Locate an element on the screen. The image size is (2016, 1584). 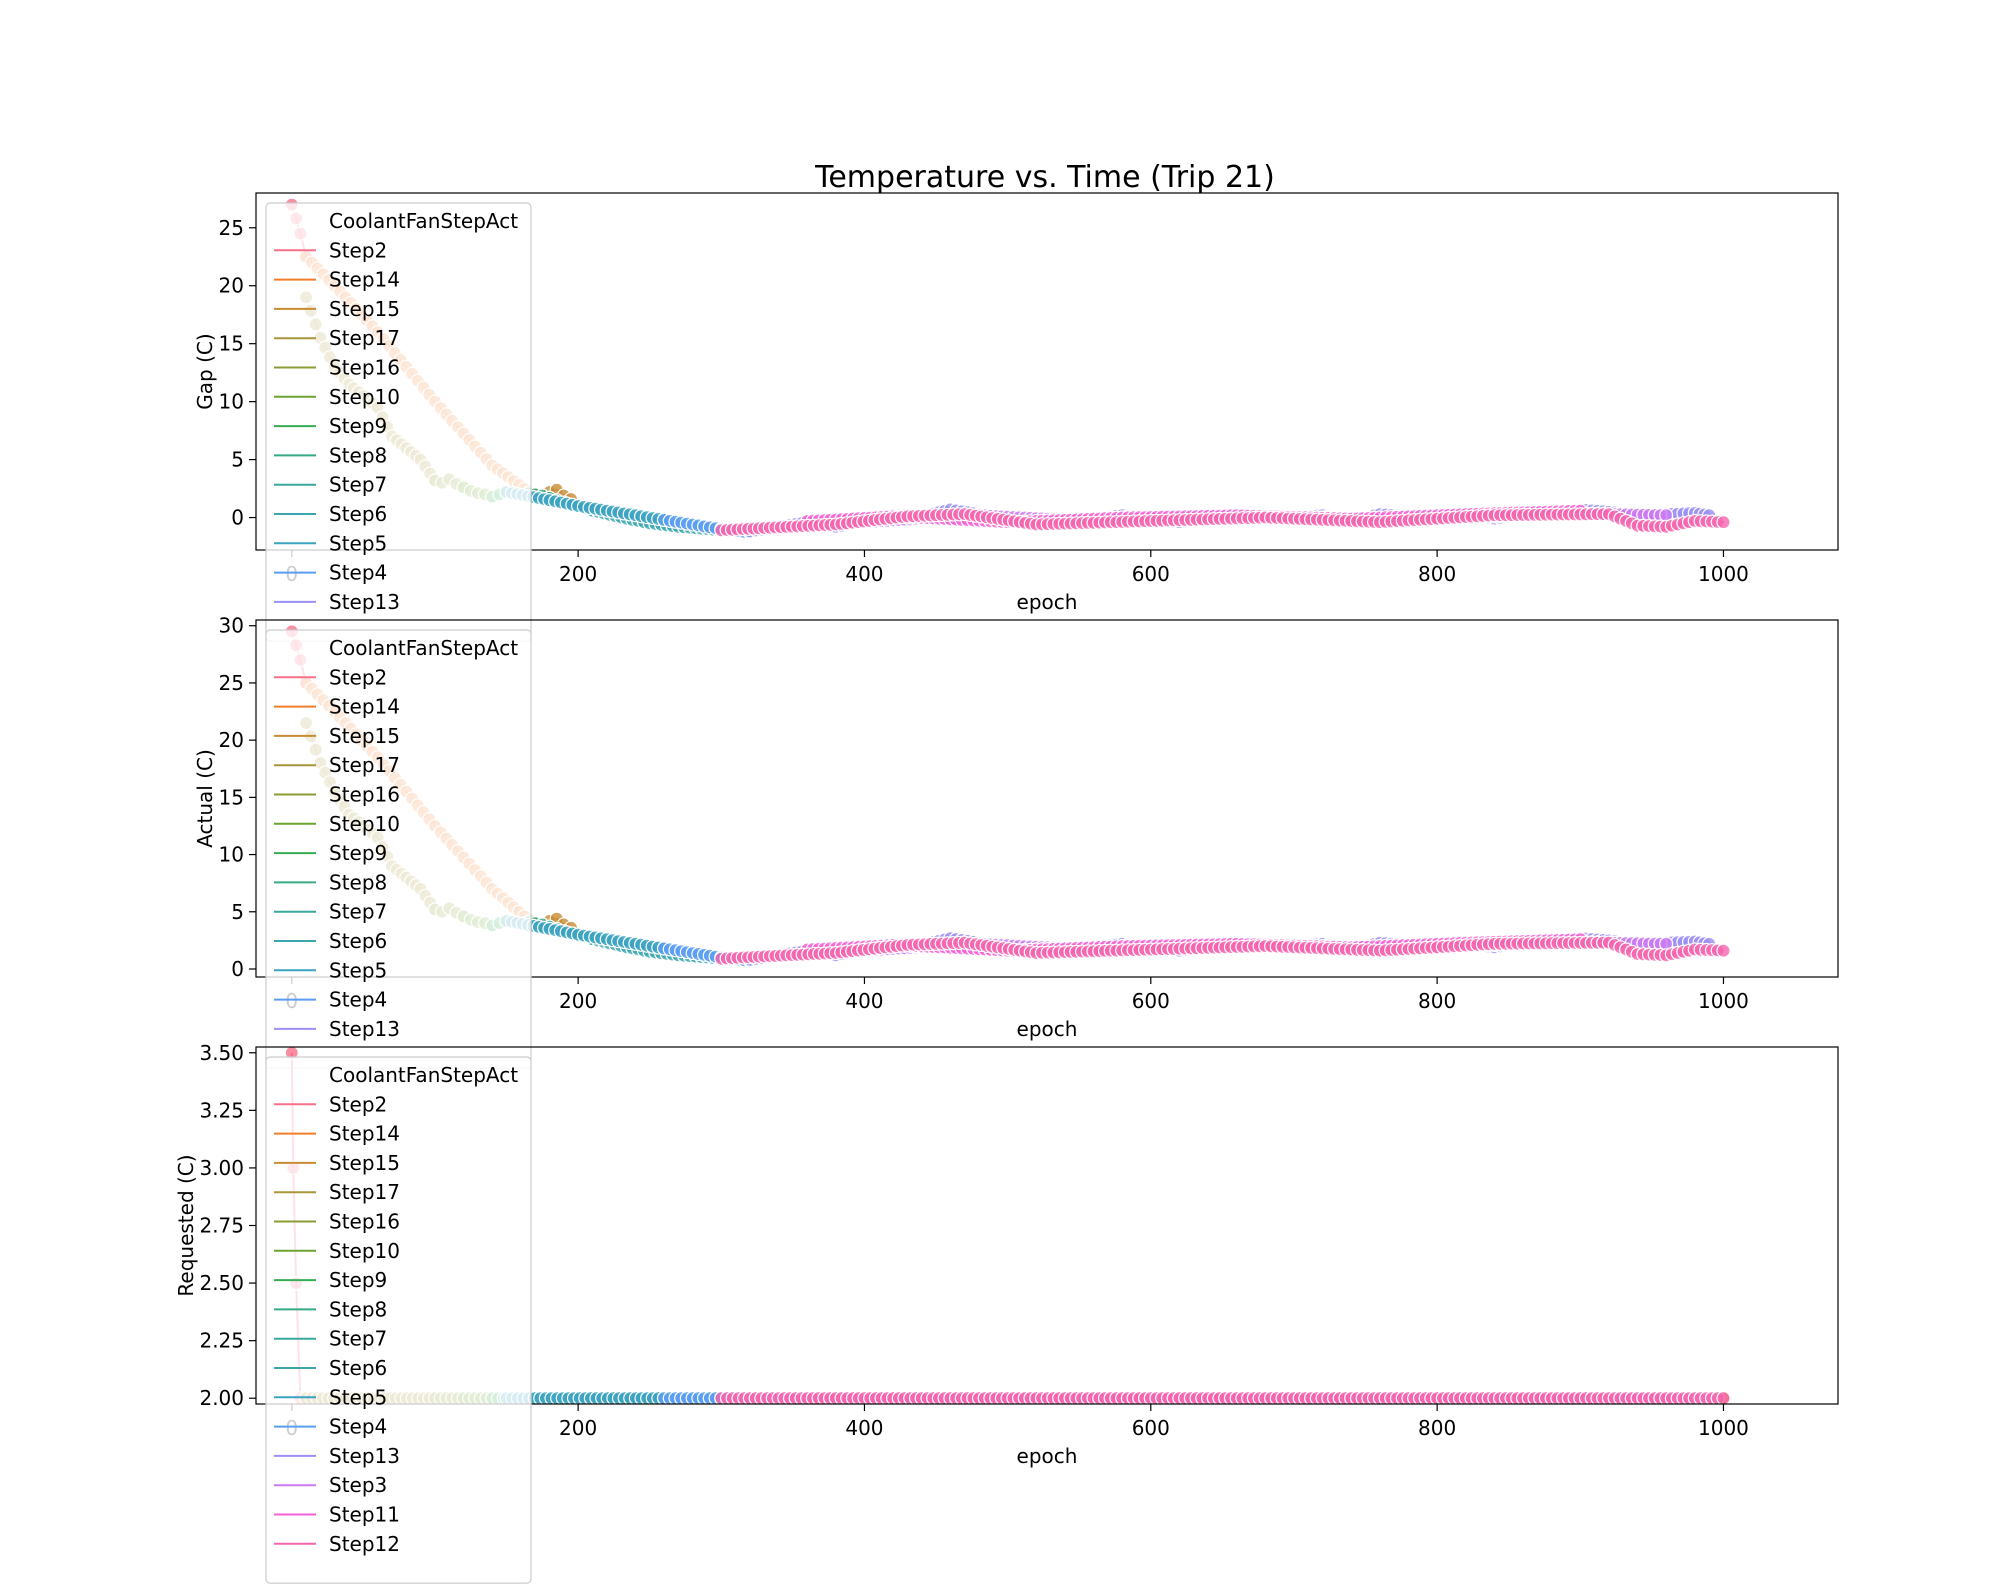
y-axis-label: Gap (C) is located at coordinates (205, 371).